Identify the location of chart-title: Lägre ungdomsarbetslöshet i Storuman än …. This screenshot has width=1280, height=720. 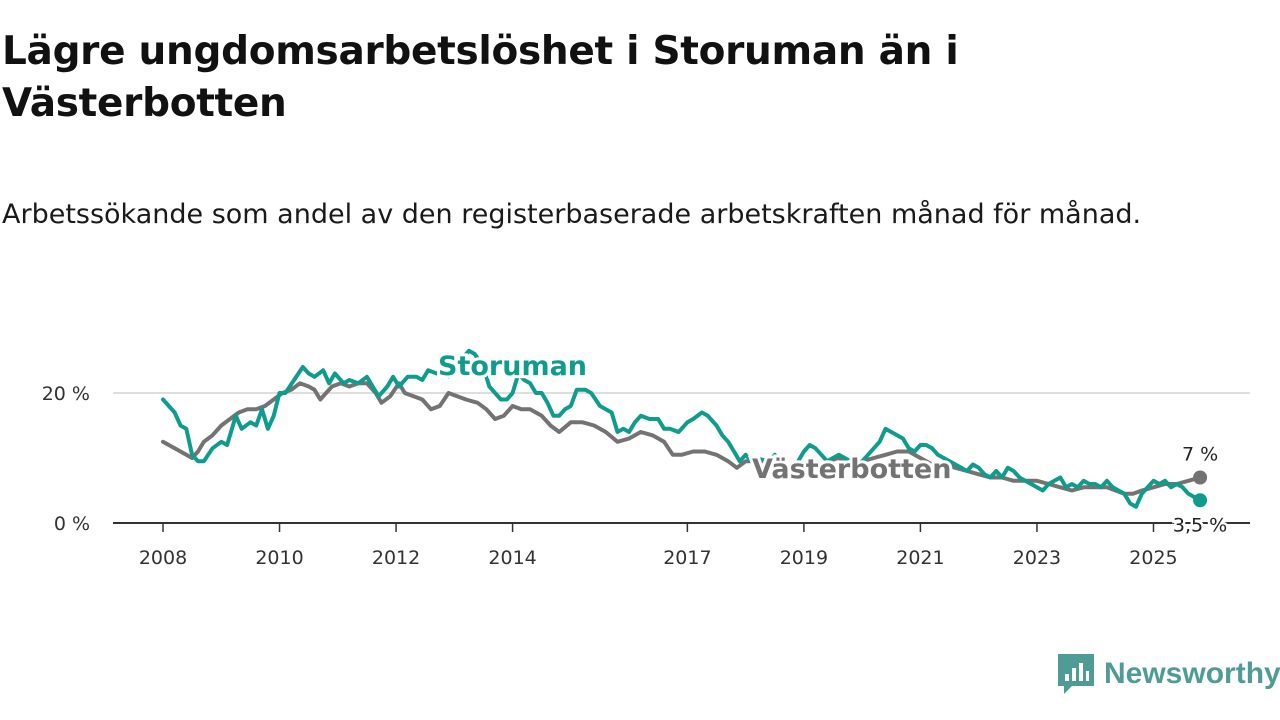
(480, 77).